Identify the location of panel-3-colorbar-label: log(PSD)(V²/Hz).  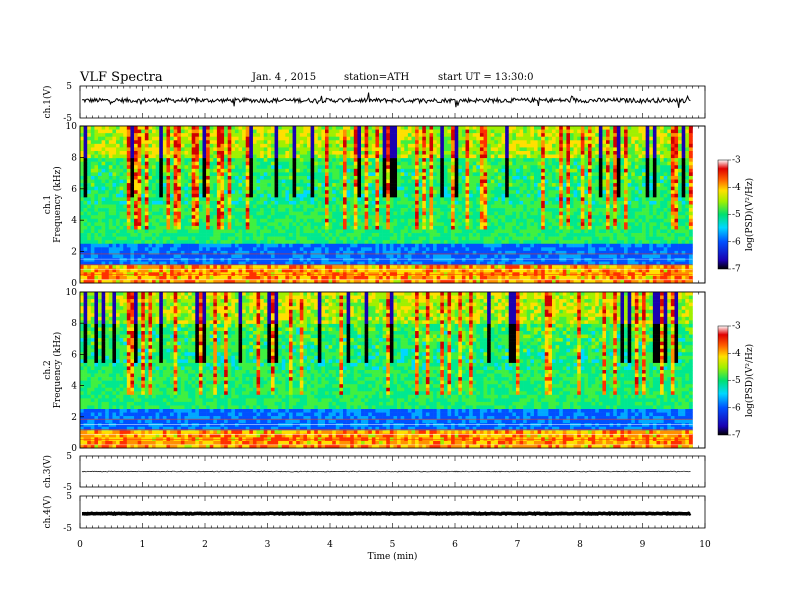
(749, 380).